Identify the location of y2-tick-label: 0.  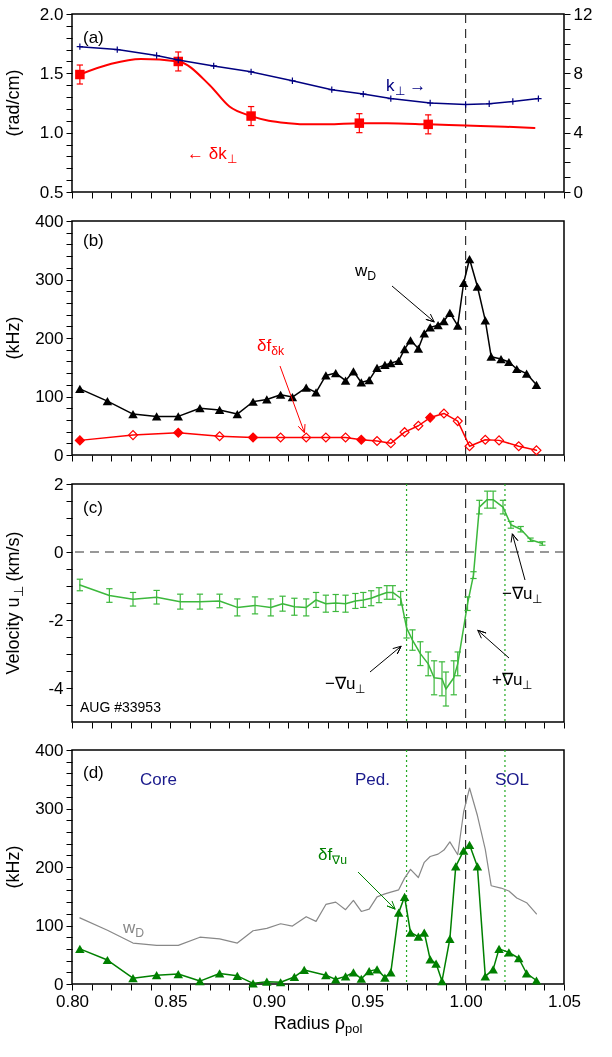
(578, 192).